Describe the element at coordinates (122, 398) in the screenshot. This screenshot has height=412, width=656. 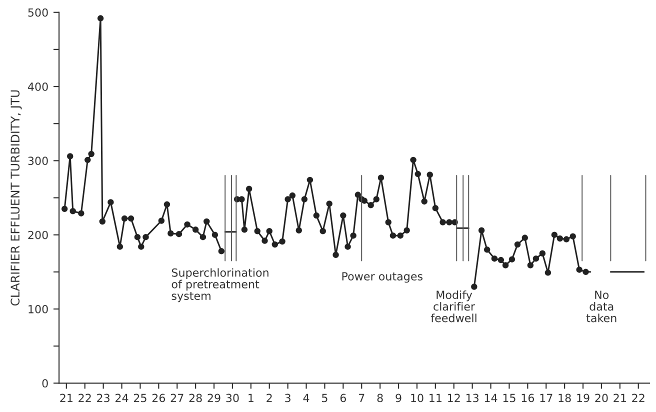
I see `x-tick-label: 24` at that location.